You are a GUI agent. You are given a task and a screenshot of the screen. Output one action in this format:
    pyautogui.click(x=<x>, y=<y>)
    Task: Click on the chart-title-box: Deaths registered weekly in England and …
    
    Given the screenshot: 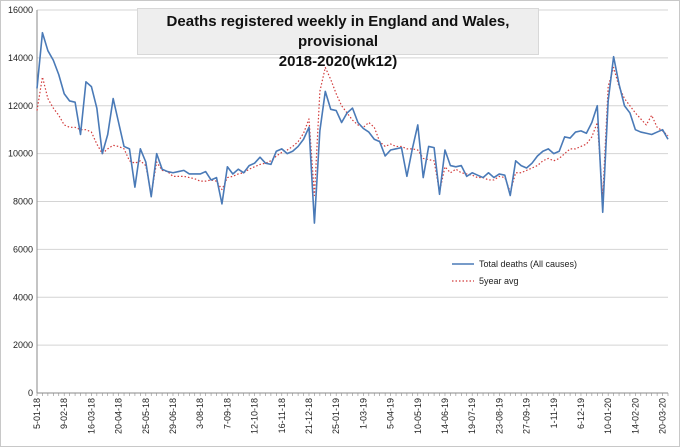 What is the action you would take?
    pyautogui.click(x=338, y=39)
    